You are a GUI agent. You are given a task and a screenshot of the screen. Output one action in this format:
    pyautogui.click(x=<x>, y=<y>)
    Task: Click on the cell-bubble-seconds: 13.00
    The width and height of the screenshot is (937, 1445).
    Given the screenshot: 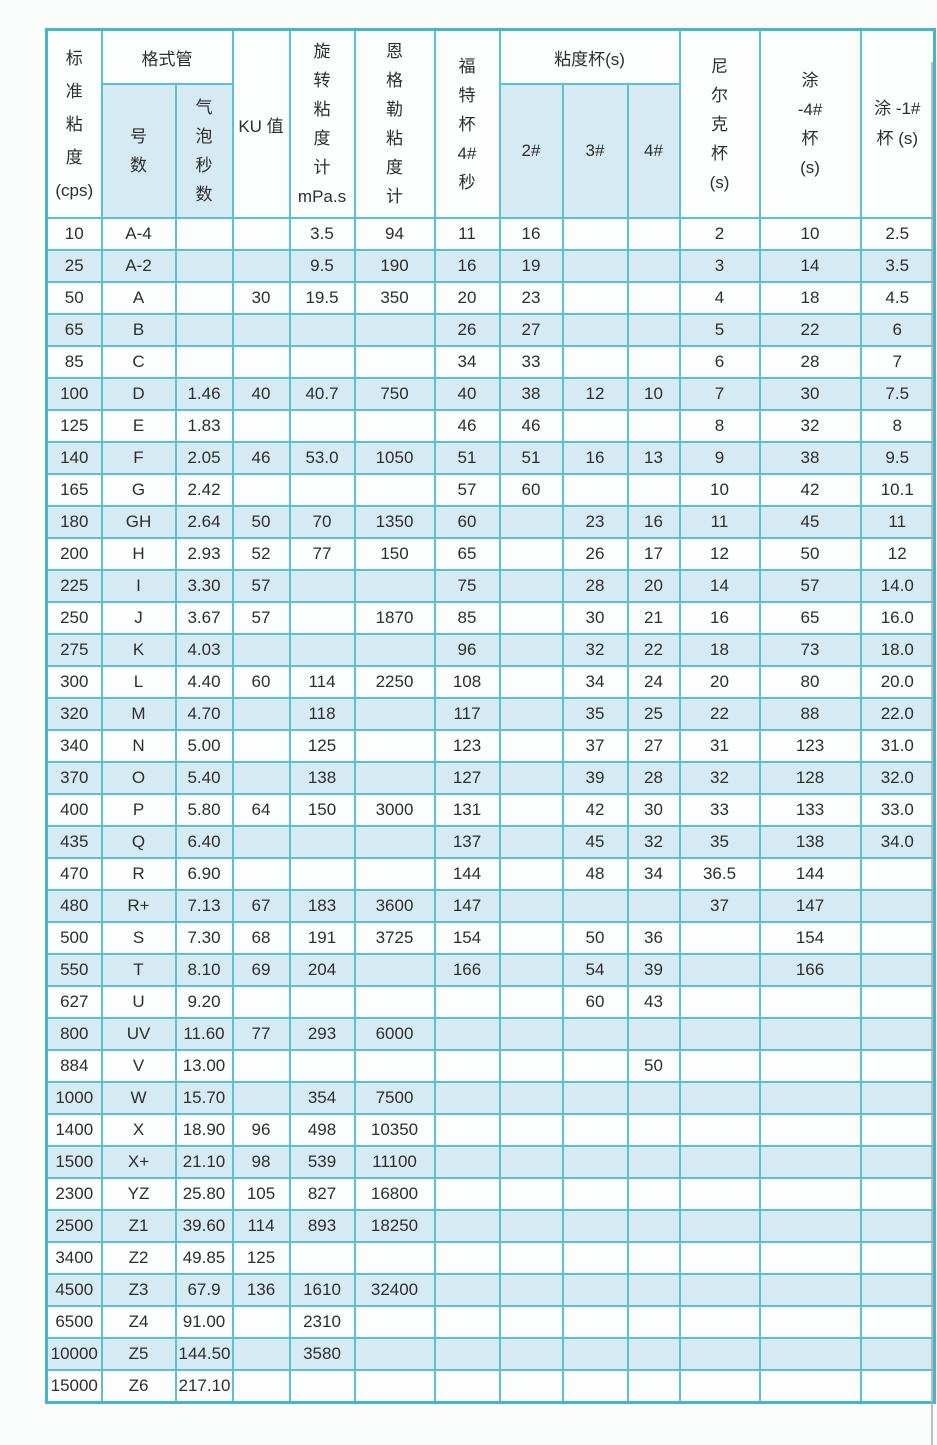 What is the action you would take?
    pyautogui.click(x=204, y=1066)
    